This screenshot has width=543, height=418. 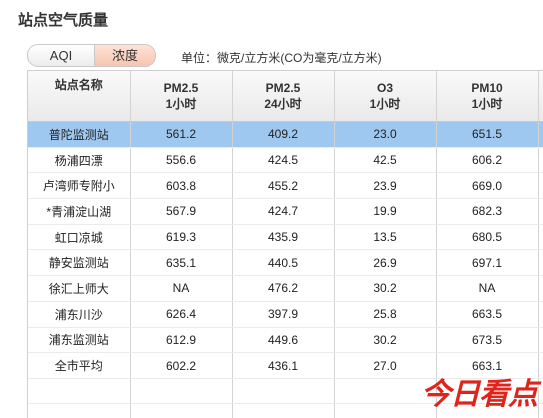 I want to click on tab-bar: AQI 浓度, so click(x=91, y=55).